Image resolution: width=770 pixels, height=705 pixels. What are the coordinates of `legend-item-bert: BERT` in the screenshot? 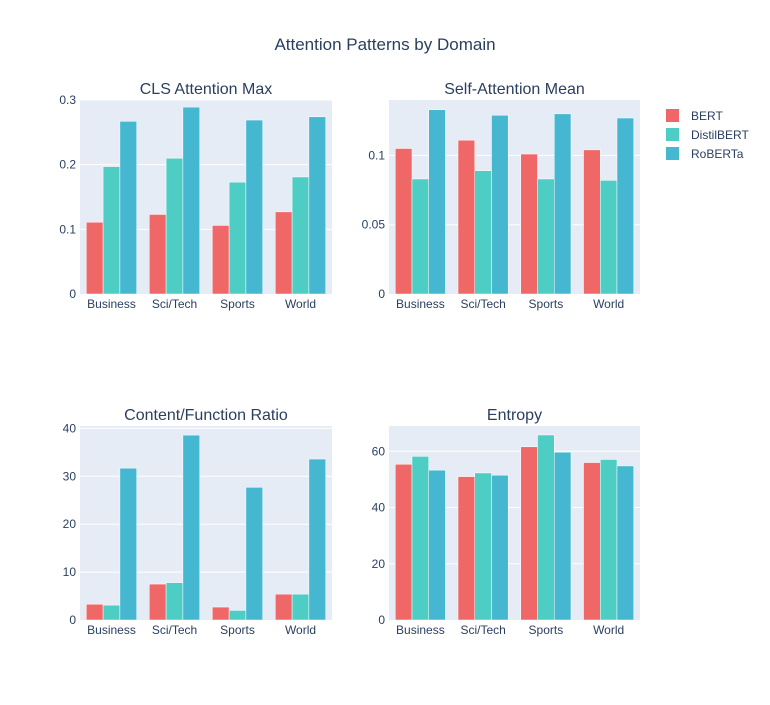 It's located at (694, 116).